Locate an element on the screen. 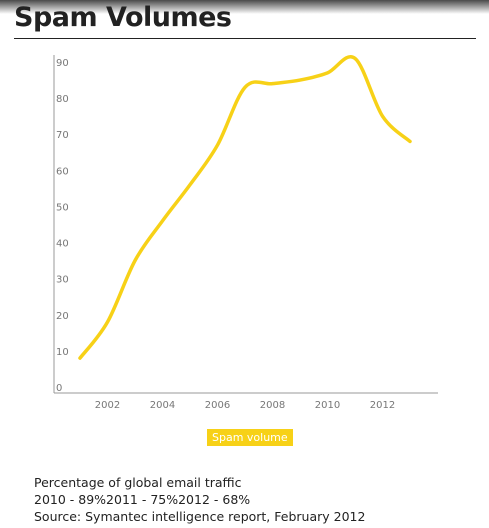  x-tick-label: 2012 is located at coordinates (382, 405).